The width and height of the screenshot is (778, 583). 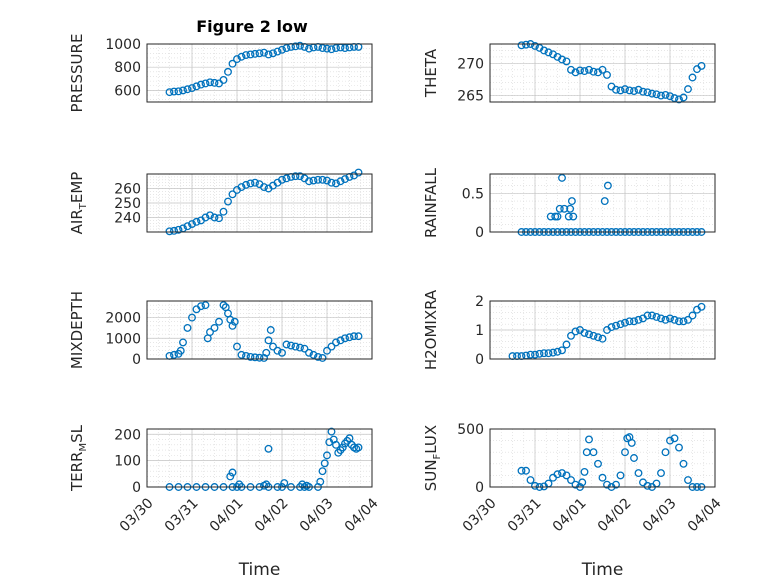 What do you see at coordinates (123, 45) in the screenshot?
I see `y-tick-label: 1000` at bounding box center [123, 45].